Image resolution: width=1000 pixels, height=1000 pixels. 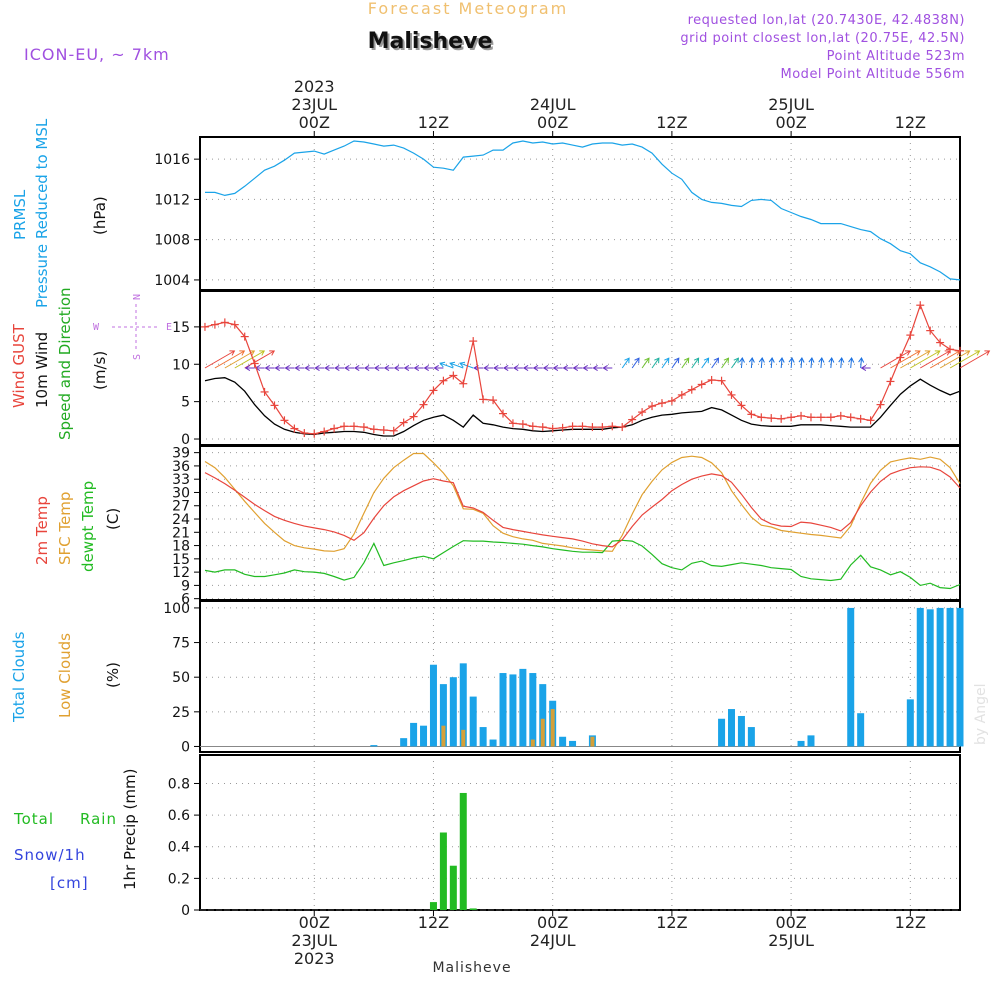 I want to click on top-axis-label: 25JUL, so click(x=791, y=104).